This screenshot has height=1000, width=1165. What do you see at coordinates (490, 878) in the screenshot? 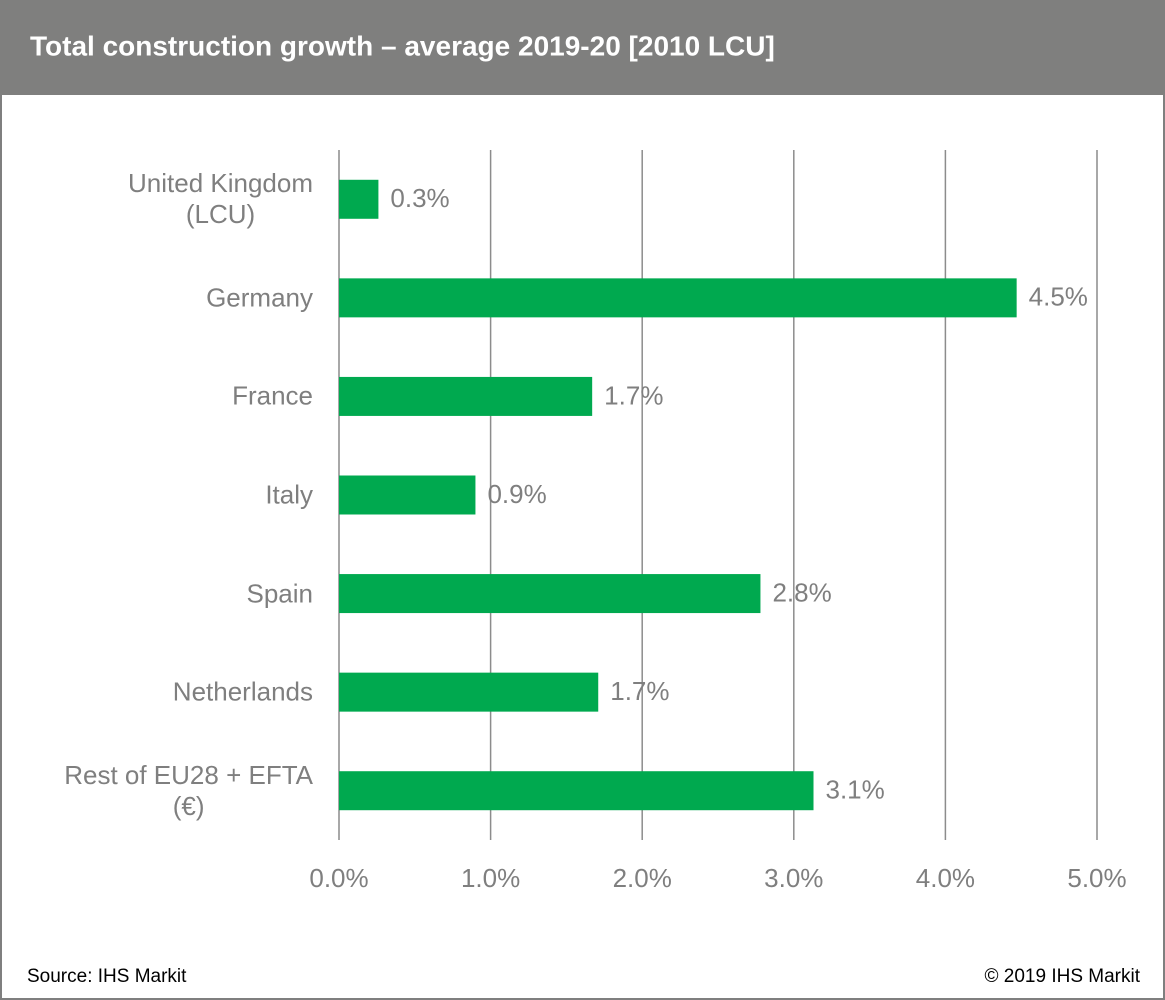
I see `x-tick-label: 1.0%` at bounding box center [490, 878].